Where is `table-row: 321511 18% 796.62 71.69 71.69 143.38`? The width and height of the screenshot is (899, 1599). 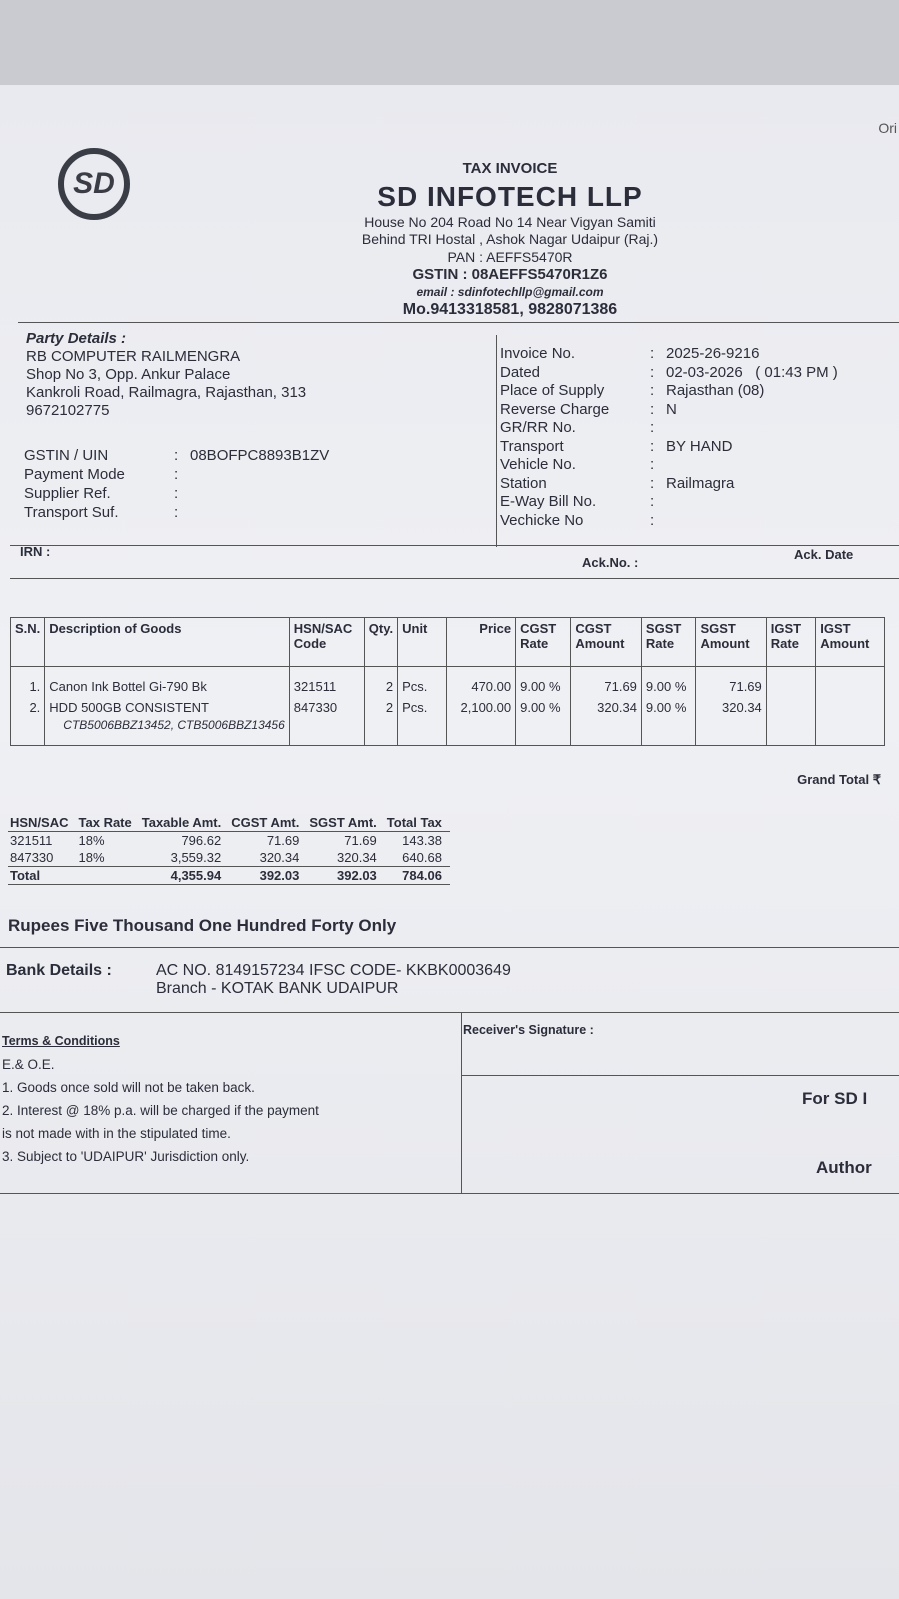 table-row: 321511 18% 796.62 71.69 71.69 143.38 is located at coordinates (229, 841).